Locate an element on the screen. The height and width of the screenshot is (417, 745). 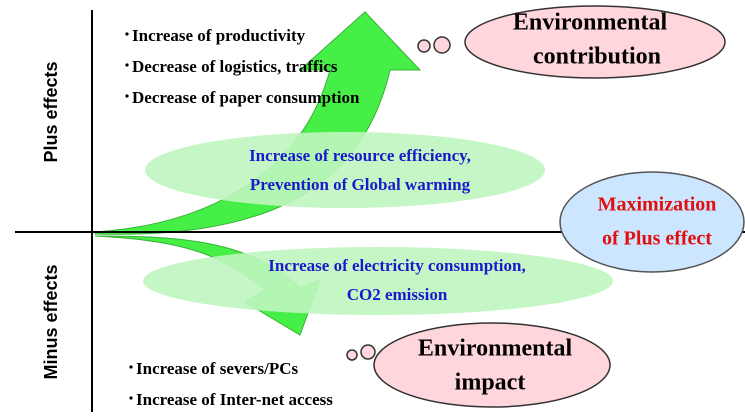
plus-ellipse is located at coordinates (345, 170).